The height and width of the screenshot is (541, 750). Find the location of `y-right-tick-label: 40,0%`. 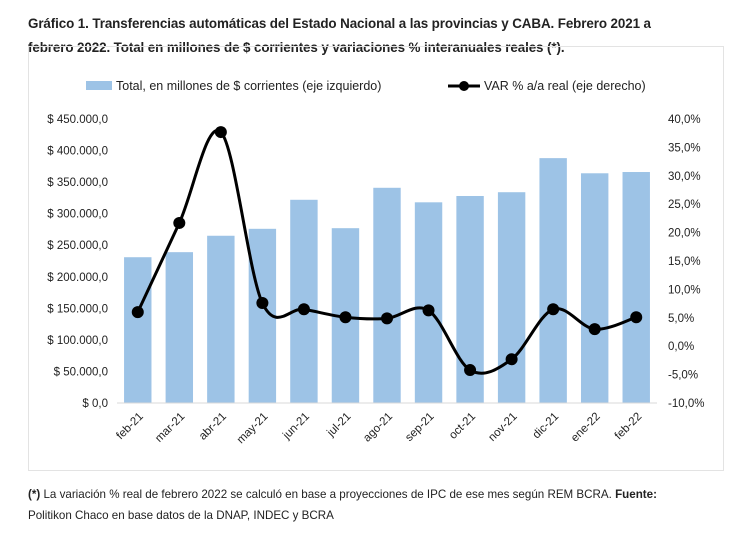

y-right-tick-label: 40,0% is located at coordinates (684, 120).